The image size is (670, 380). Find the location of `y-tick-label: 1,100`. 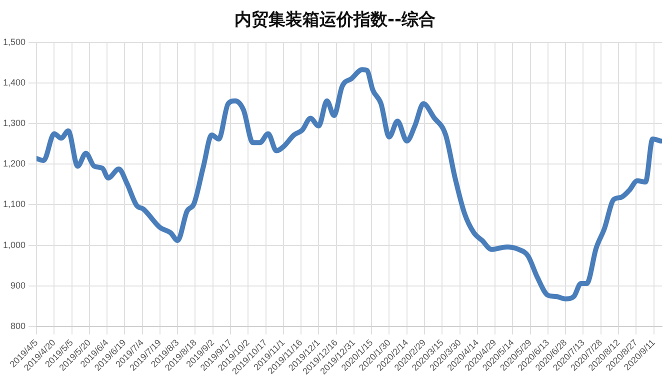

y-tick-label: 1,100 is located at coordinates (14, 204).